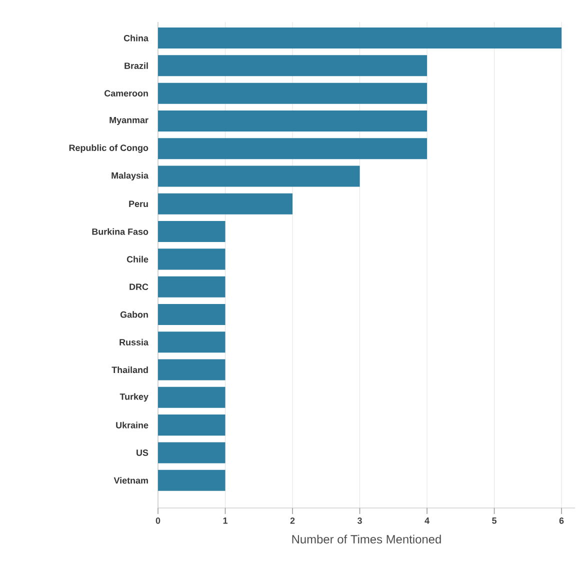 This screenshot has height=583, width=576. Describe the element at coordinates (131, 480) in the screenshot. I see `y-tick-label: Vietnam` at that location.